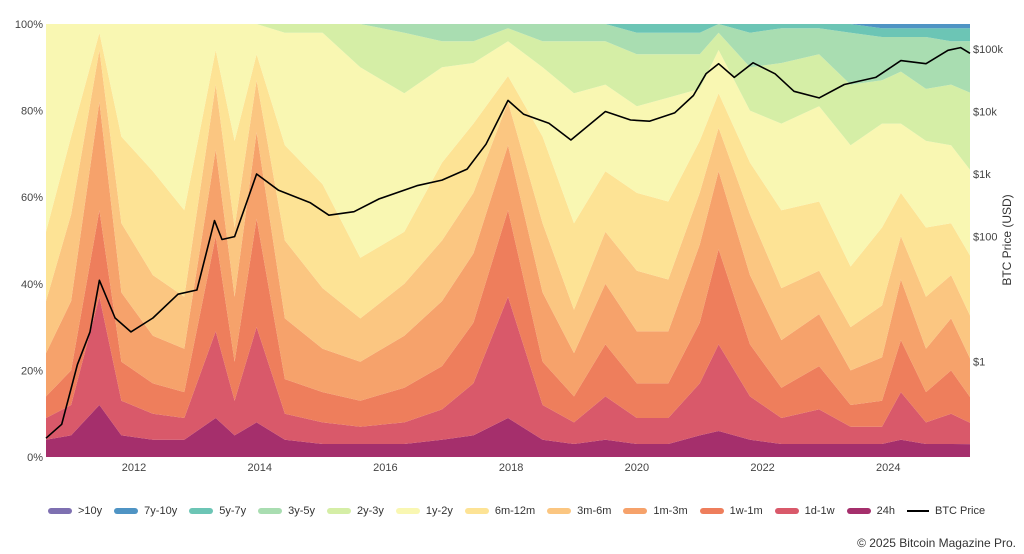 The image size is (1024, 554). Describe the element at coordinates (594, 511) in the screenshot. I see `legend-label: 3m-6m` at that location.